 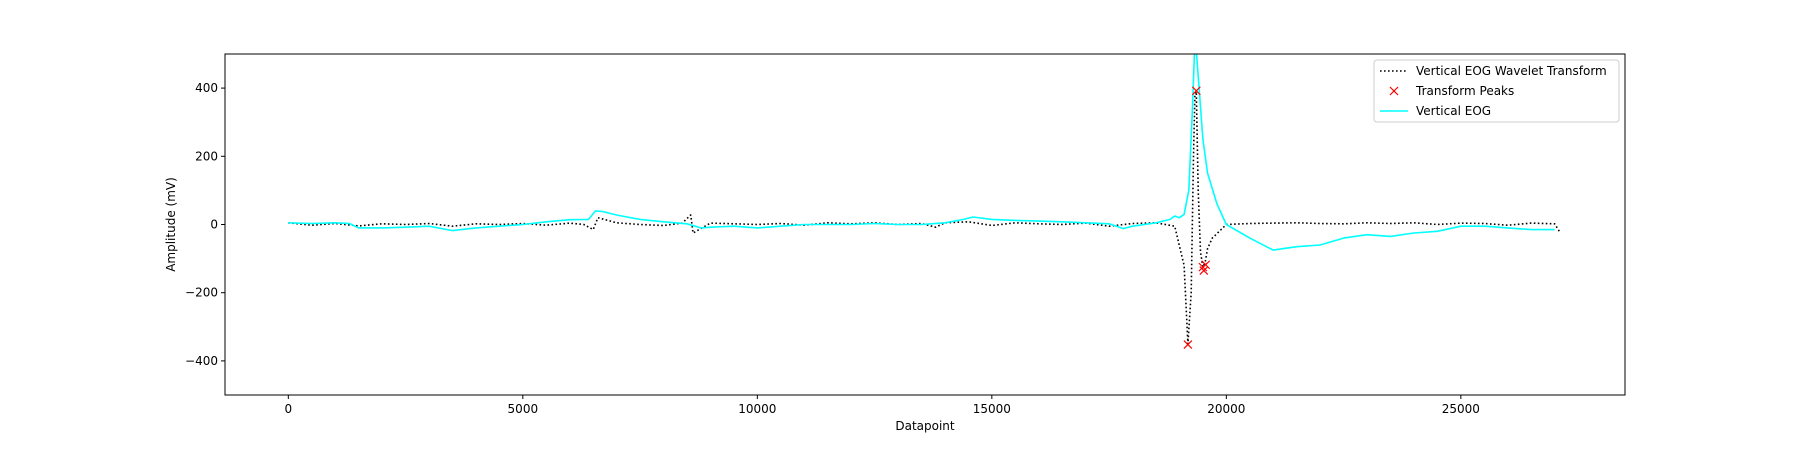 I want to click on x-tick-label: 10000, so click(x=757, y=409).